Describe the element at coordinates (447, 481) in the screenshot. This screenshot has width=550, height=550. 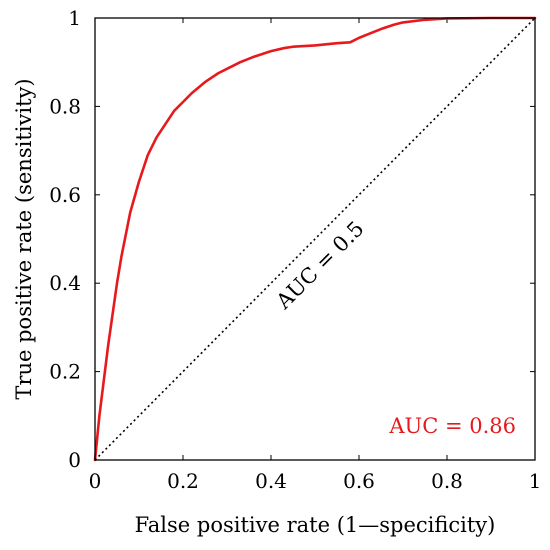
I see `x-tick-label: 0.8` at that location.